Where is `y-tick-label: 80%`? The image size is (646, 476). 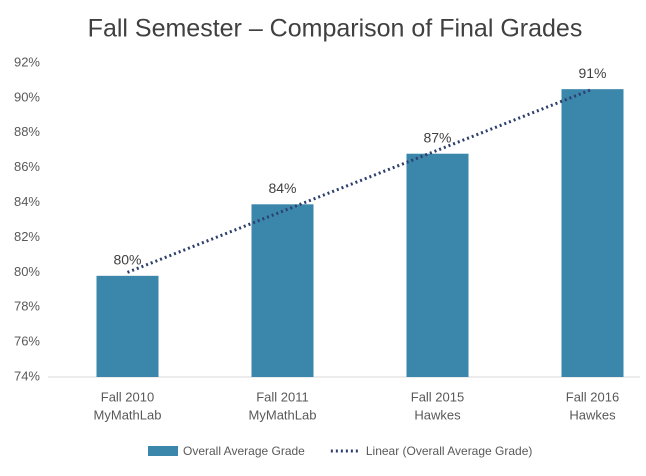
y-tick-label: 80% is located at coordinates (27, 271).